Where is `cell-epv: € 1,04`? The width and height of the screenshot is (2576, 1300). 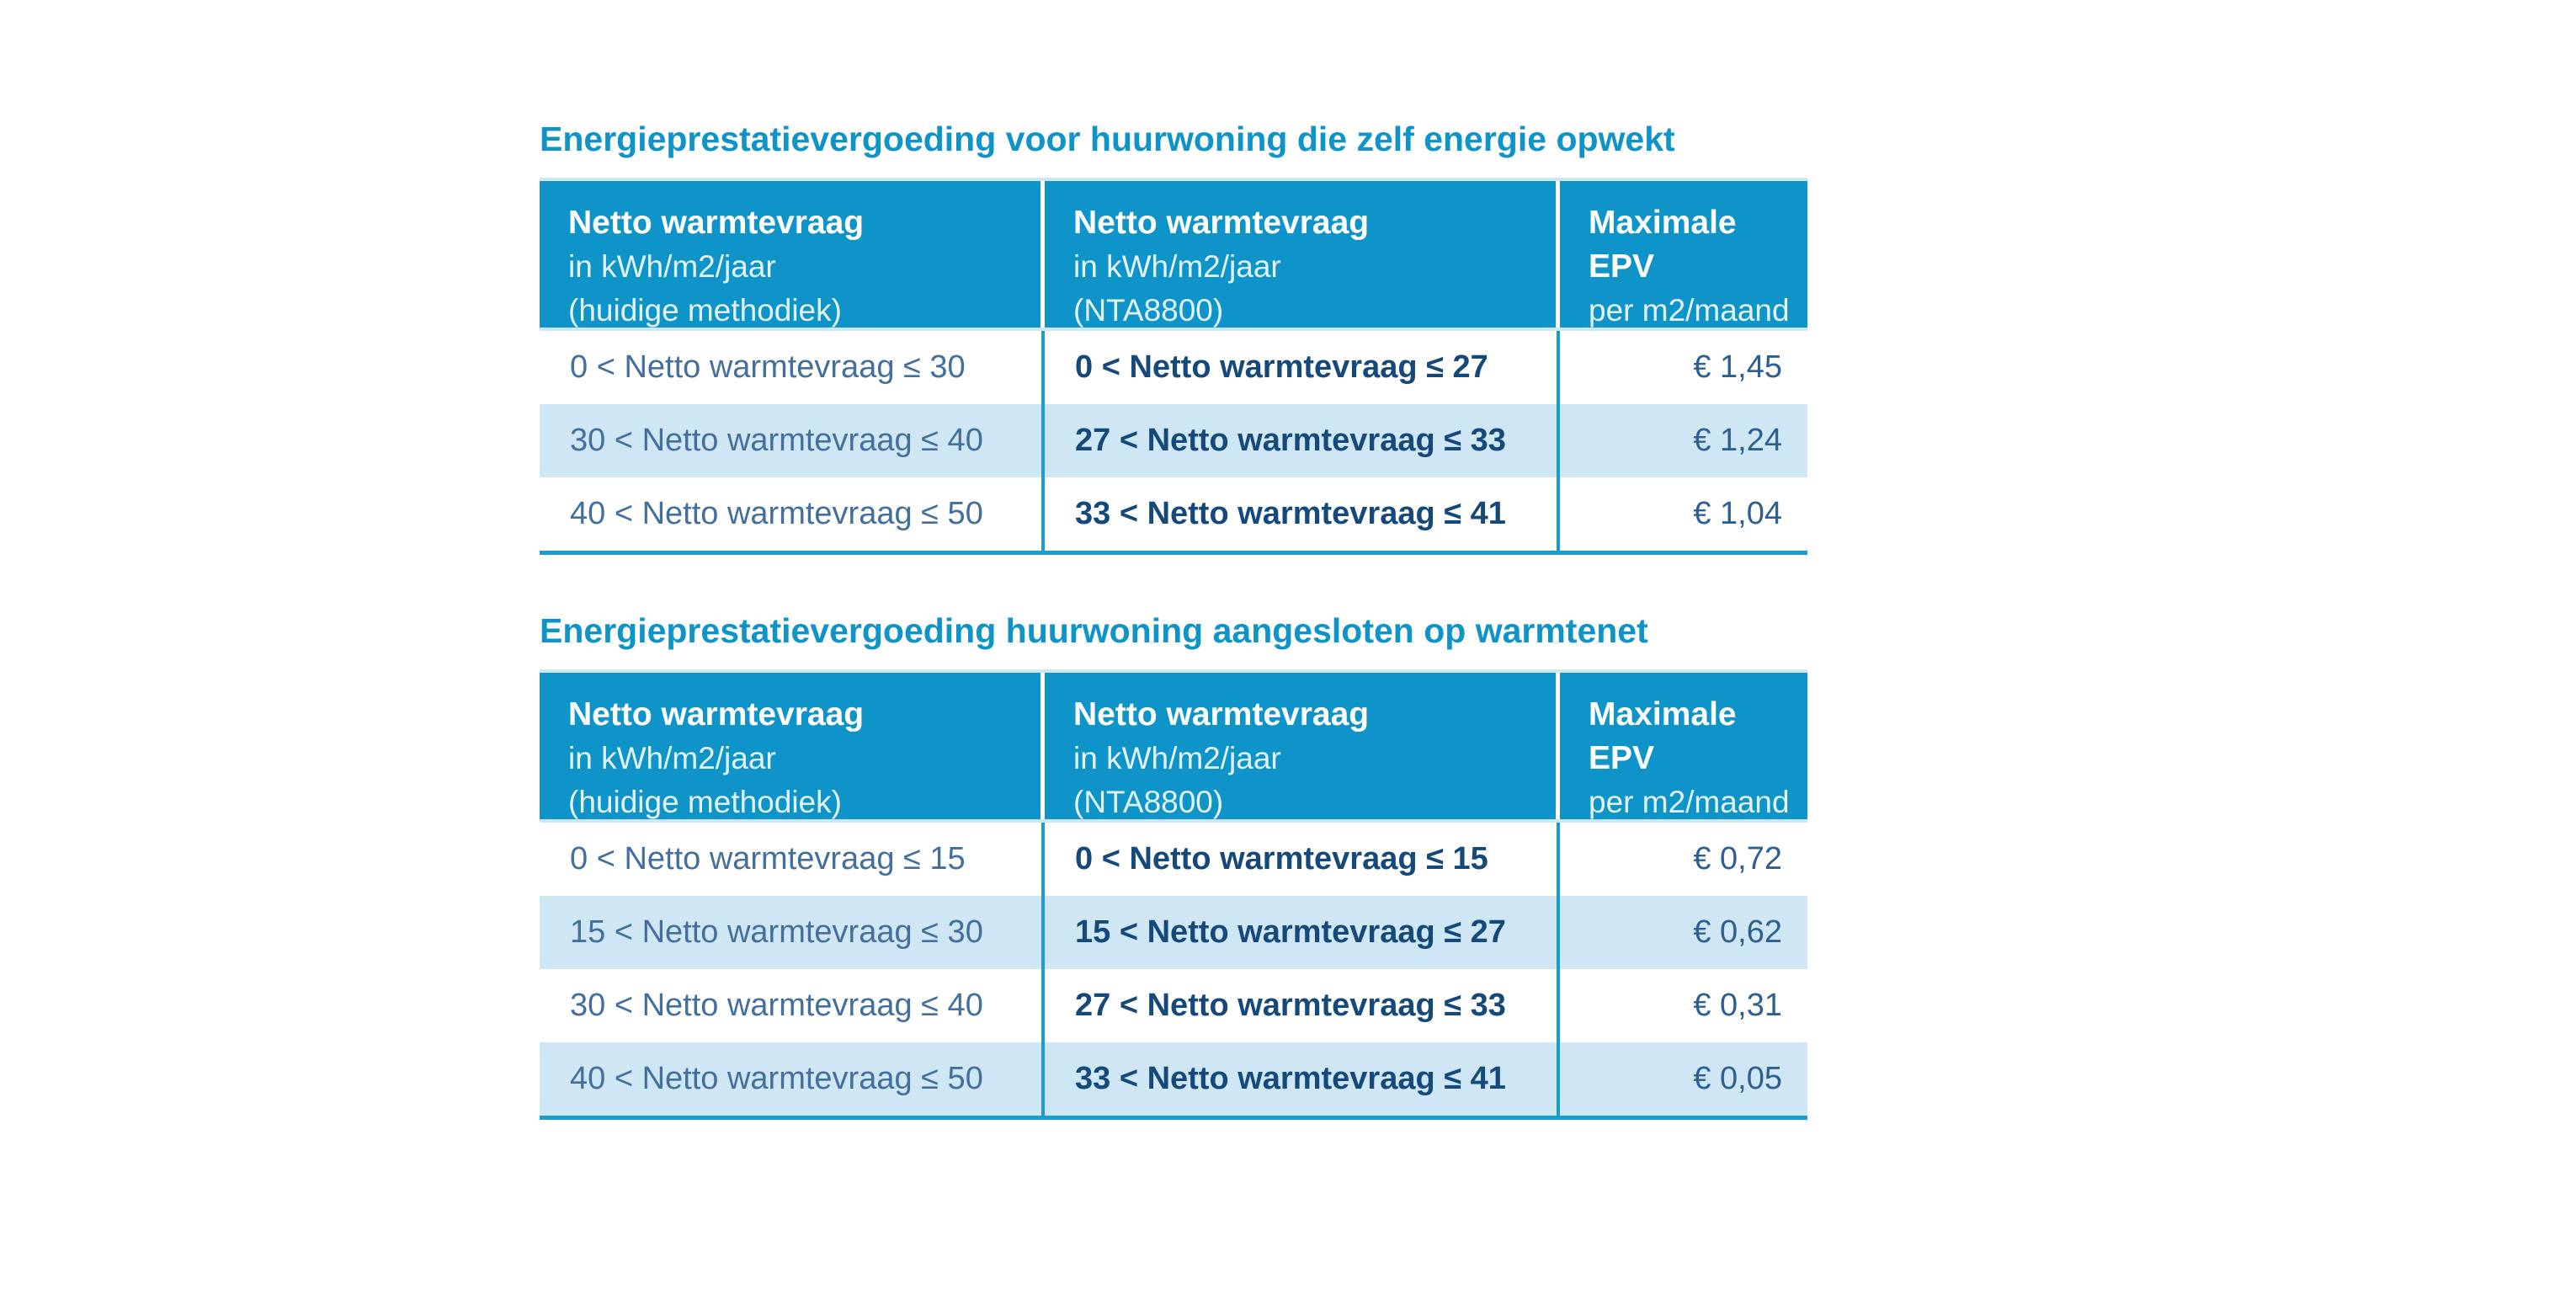 cell-epv: € 1,04 is located at coordinates (1738, 513).